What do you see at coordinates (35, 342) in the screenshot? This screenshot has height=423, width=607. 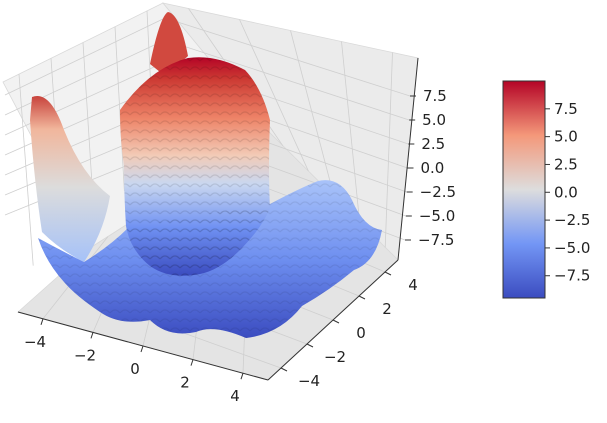 I see `x-tick-label: −4` at bounding box center [35, 342].